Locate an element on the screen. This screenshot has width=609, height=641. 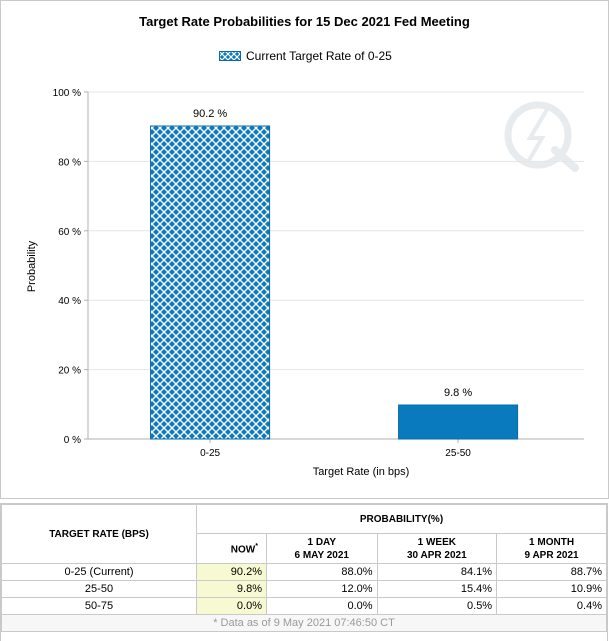
col-1month-line1: 1 MONTH is located at coordinates (552, 542).